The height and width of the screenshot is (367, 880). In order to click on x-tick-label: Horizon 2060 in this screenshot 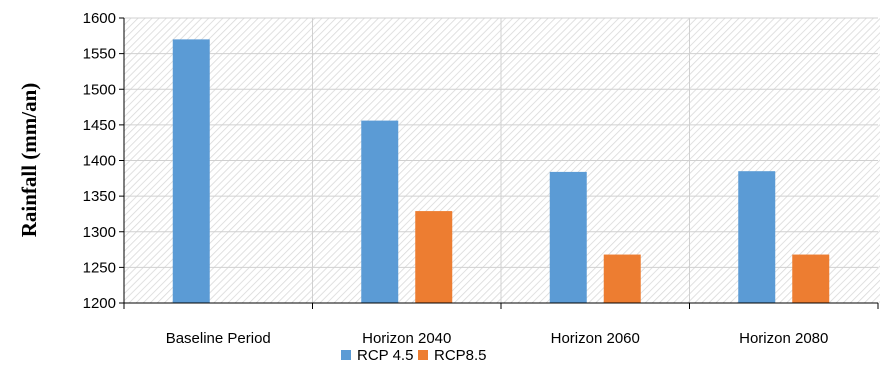, I will do `click(595, 338)`.